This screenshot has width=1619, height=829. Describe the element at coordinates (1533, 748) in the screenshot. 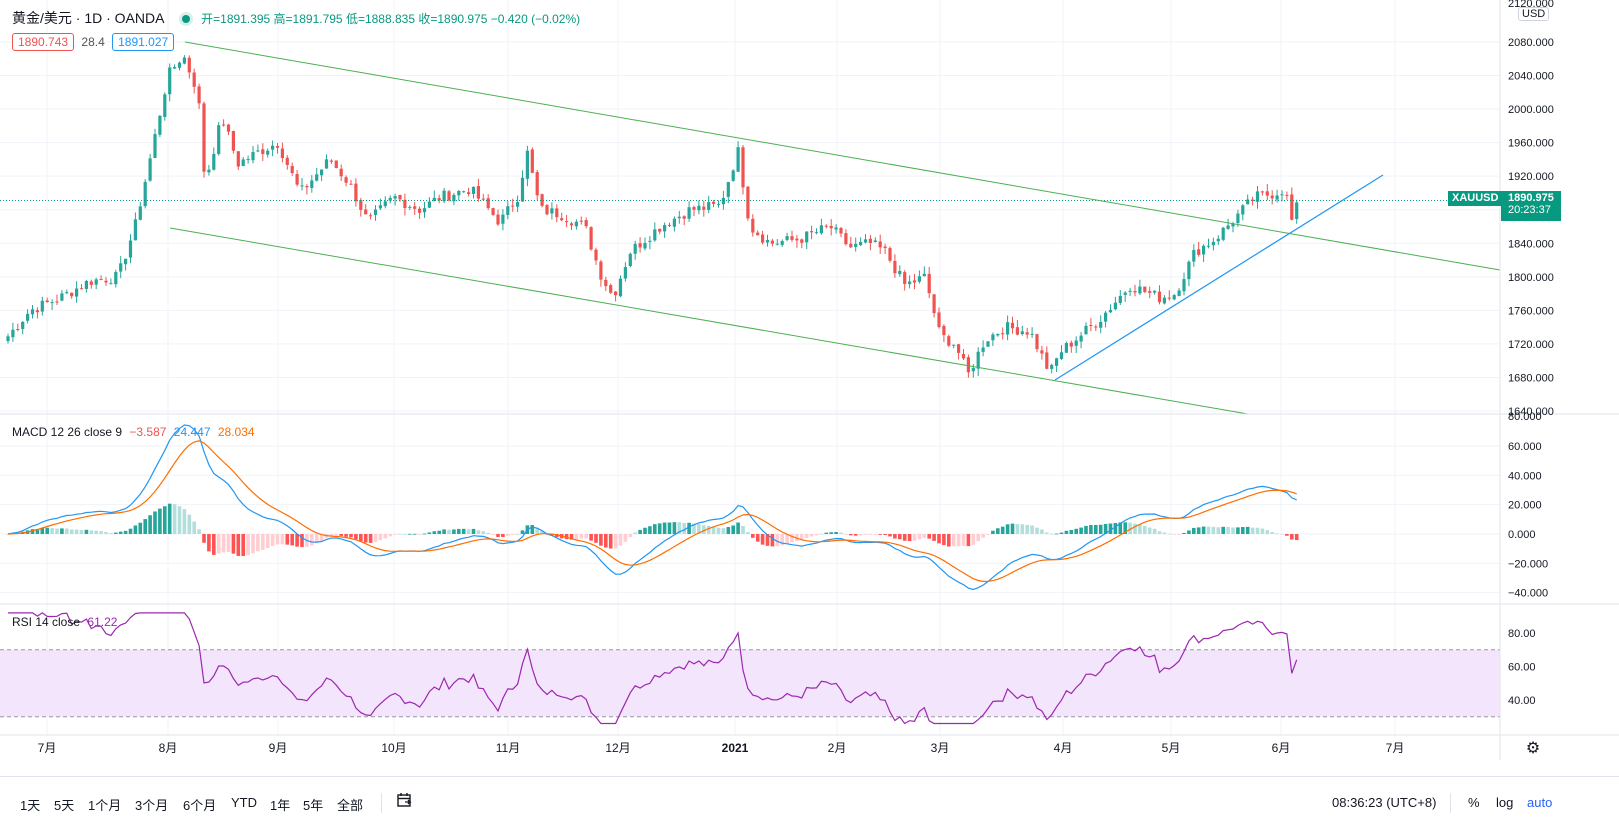

I see `gear-icon: ⚙` at that location.